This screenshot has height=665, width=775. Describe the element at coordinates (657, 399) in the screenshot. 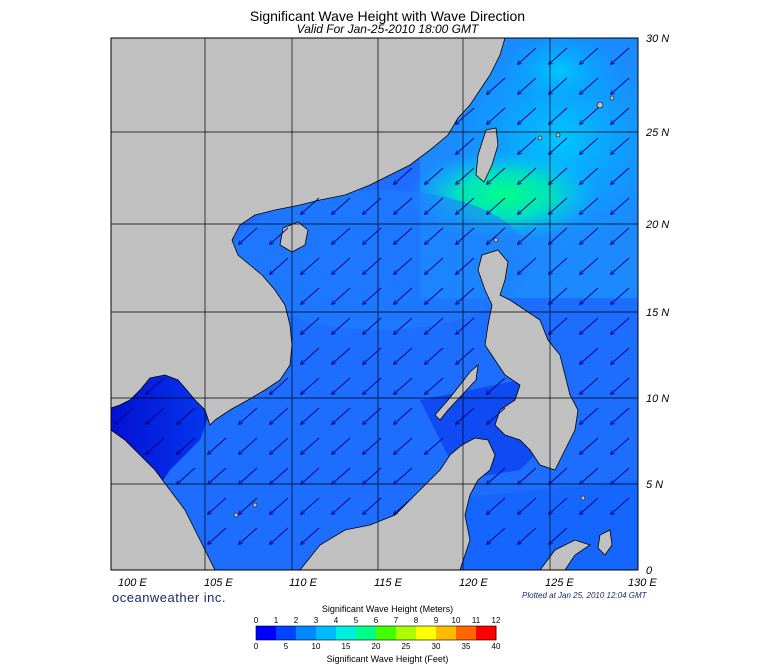

I see `lat-label-10n: 10 N` at that location.